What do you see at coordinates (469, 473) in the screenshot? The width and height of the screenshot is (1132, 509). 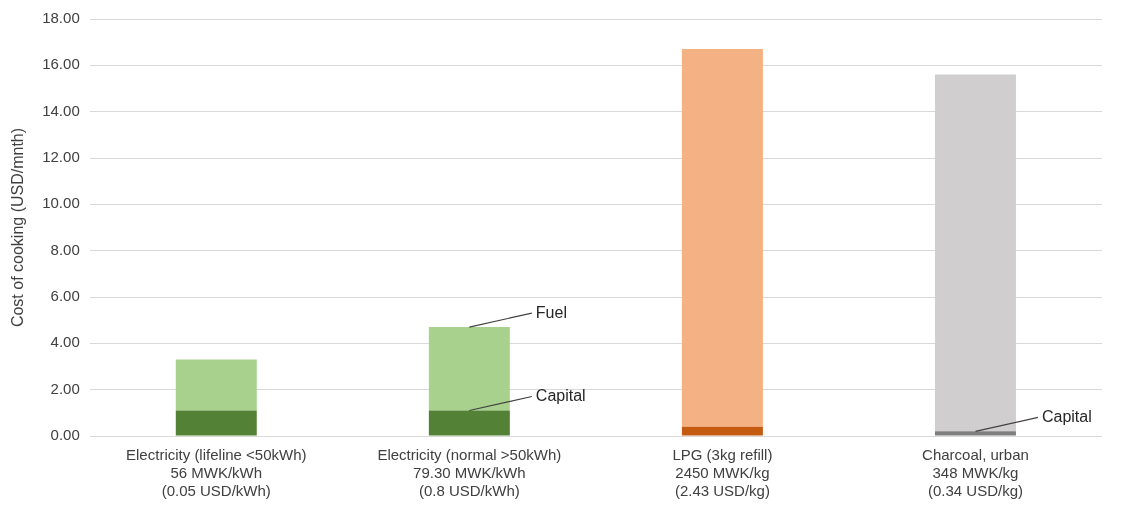 I see `x-tick-label: Electricity (normal >50kWh) 79.30 MWK/kWh (0.8 USD/kWh)` at bounding box center [469, 473].